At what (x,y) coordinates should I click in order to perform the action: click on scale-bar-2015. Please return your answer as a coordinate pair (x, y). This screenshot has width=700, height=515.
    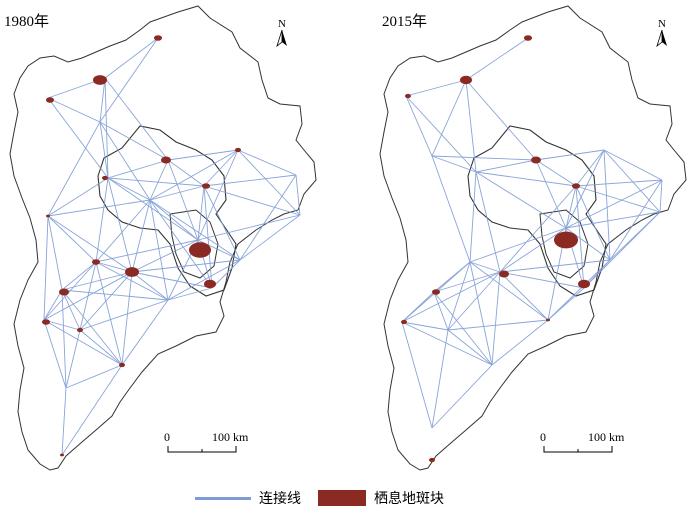
    Looking at the image, I should click on (578, 449).